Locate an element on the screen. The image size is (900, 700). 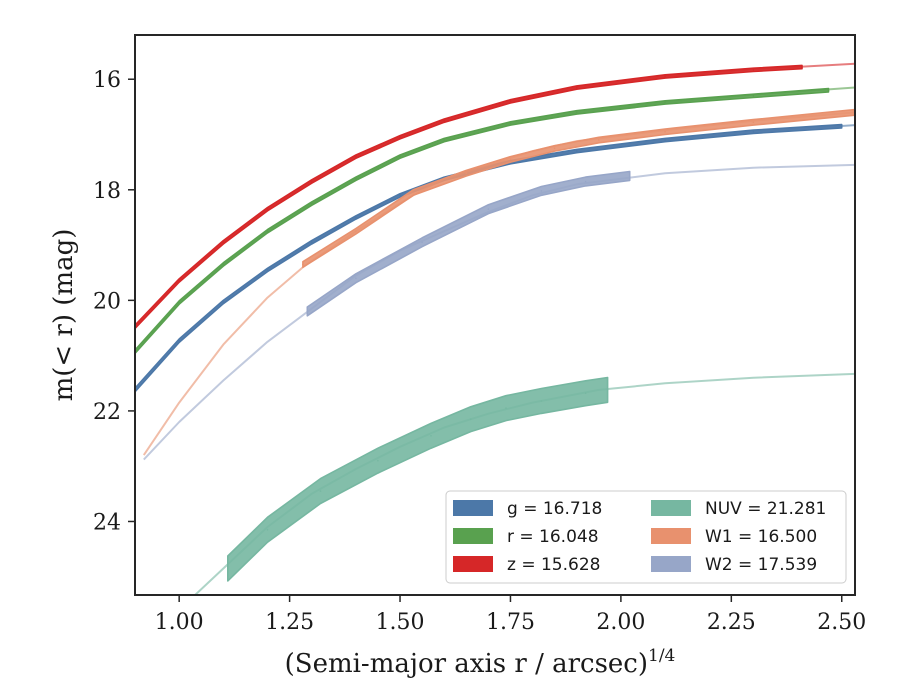
x-tick-label: 2.50 is located at coordinates (841, 622).